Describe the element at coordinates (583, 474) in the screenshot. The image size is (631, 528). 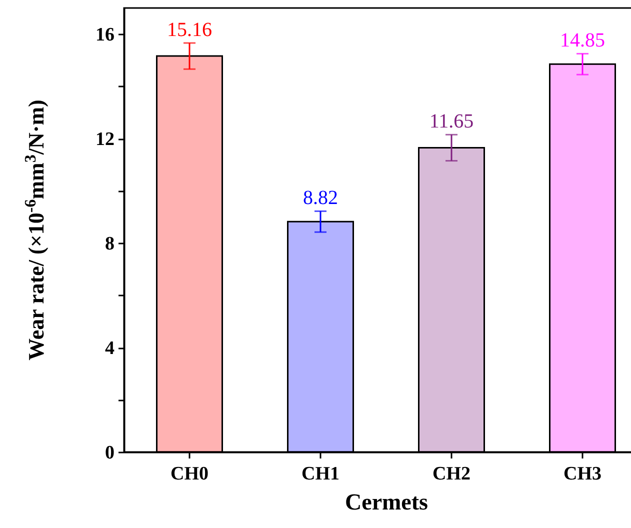
I see `x-tick-label: CH3` at that location.